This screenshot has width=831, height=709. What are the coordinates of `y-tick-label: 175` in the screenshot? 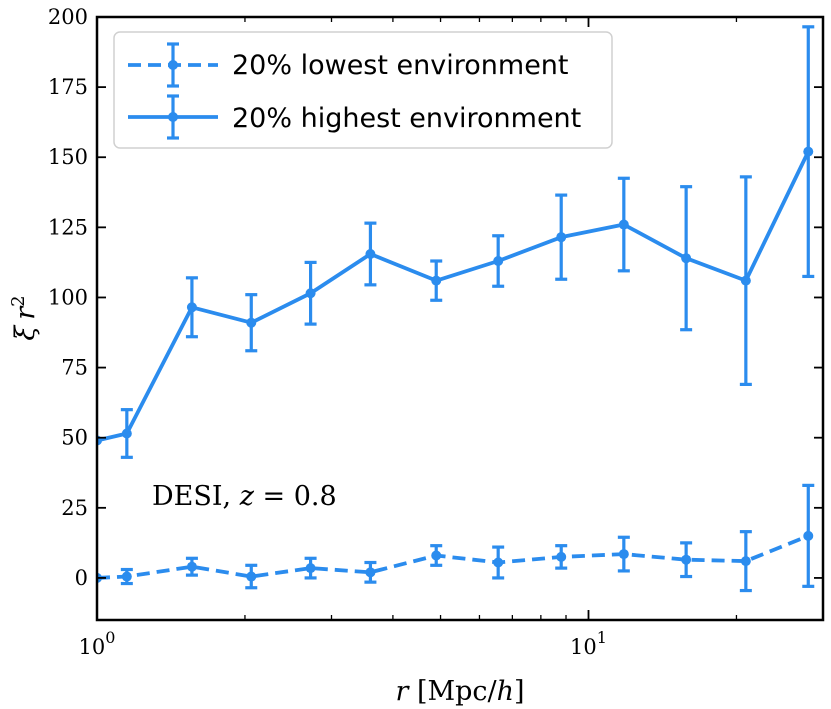 It's located at (68, 87).